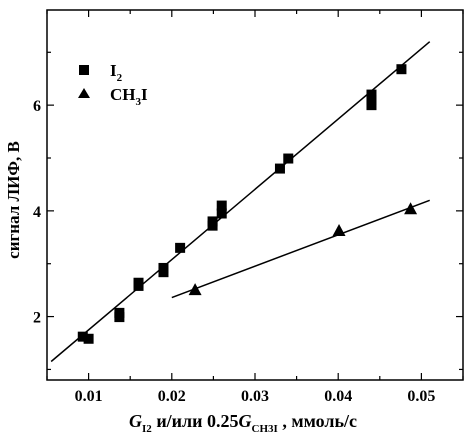 This screenshot has width=473, height=439. What do you see at coordinates (116, 72) in the screenshot?
I see `legend-label-i2: I2` at bounding box center [116, 72].